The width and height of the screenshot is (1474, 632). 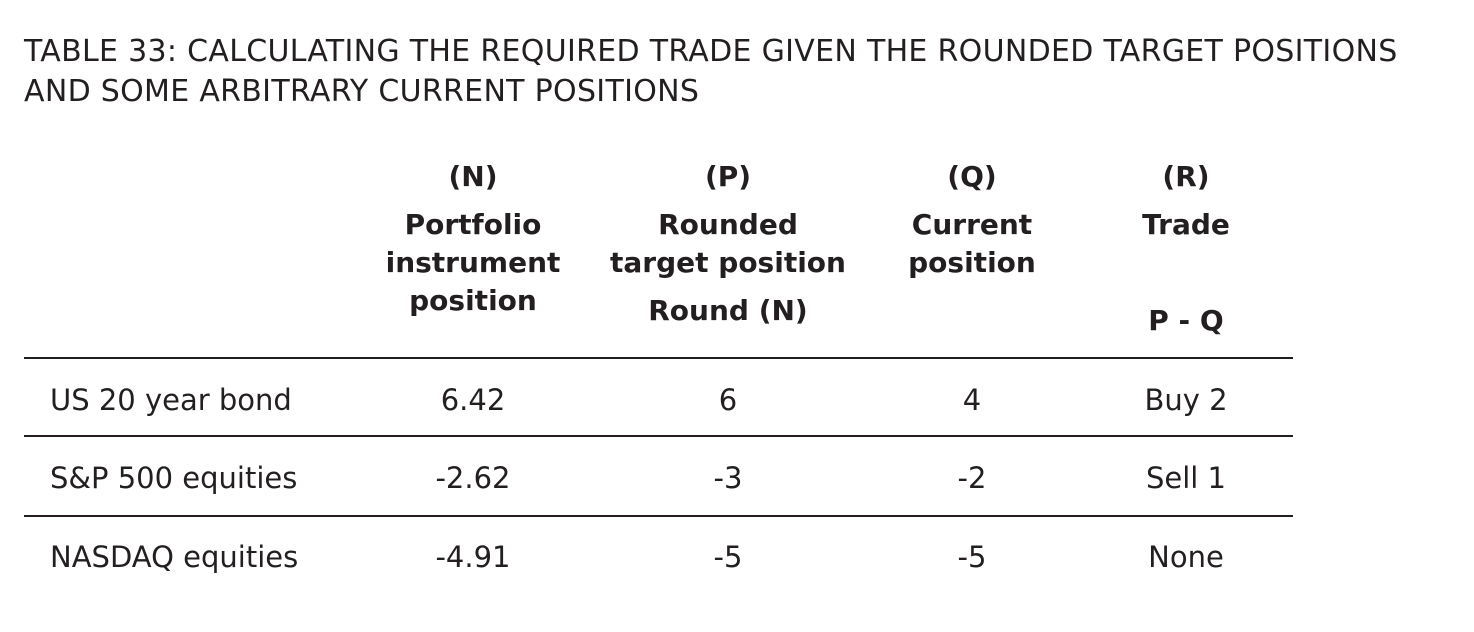 I want to click on column-label-q-line-2: position, so click(x=972, y=262).